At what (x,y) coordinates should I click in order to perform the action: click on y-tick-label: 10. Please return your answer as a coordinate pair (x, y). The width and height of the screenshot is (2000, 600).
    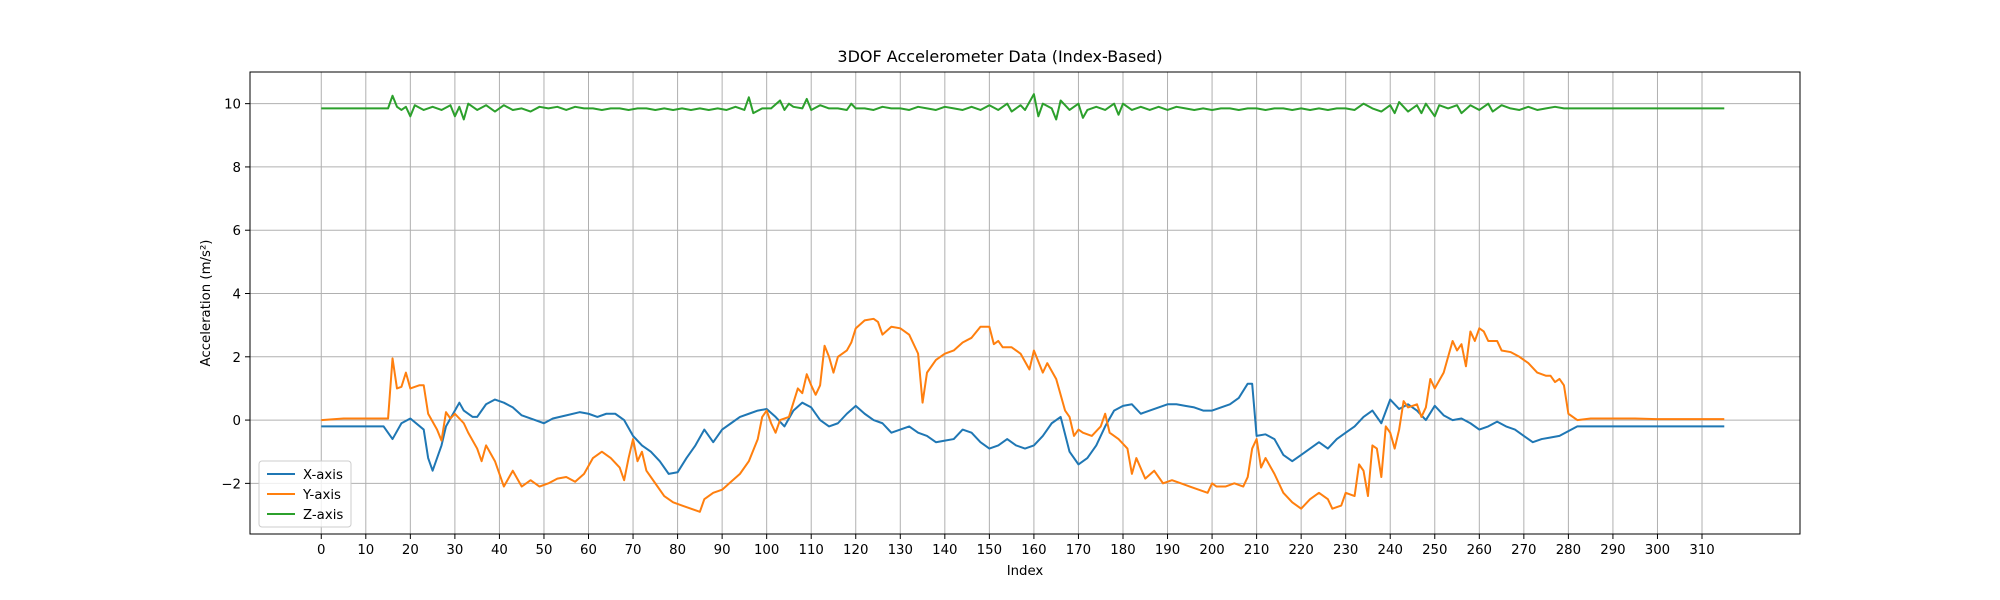
    Looking at the image, I should click on (232, 105).